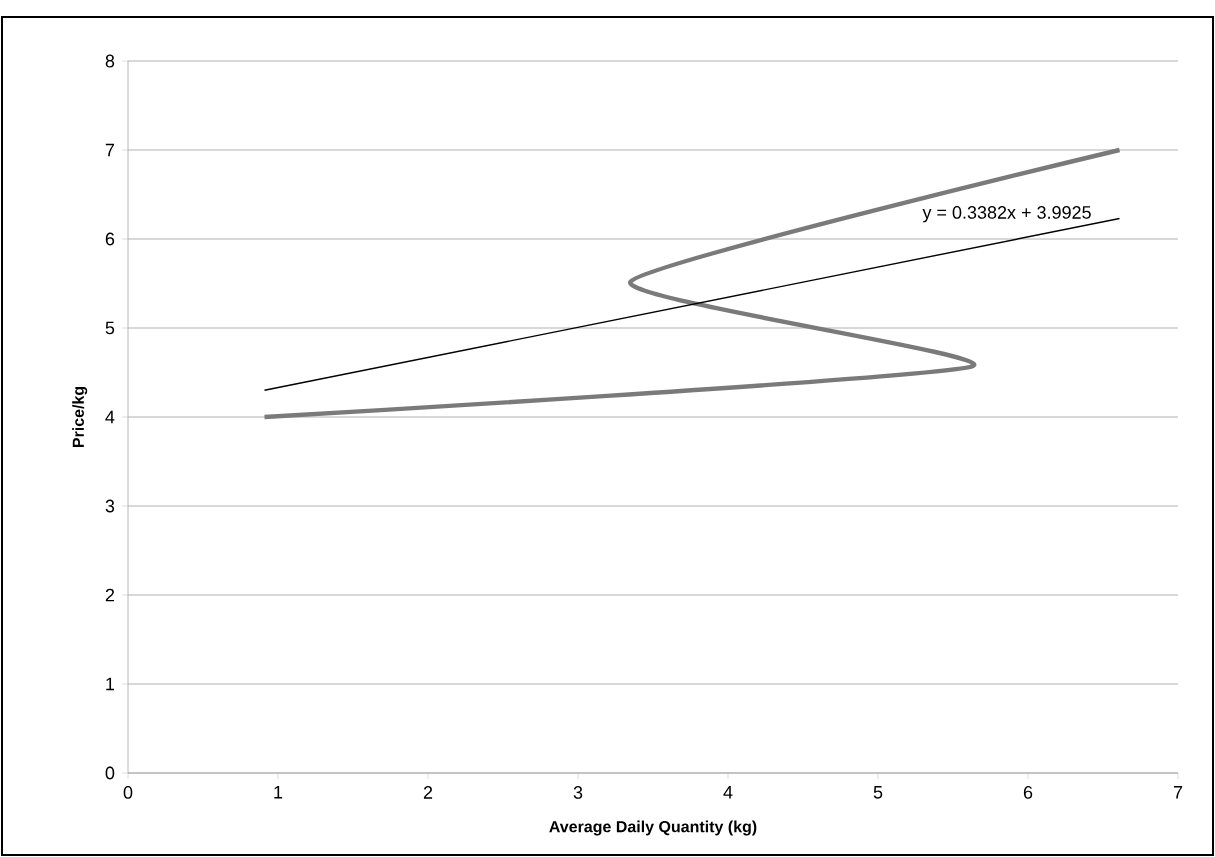  What do you see at coordinates (1006, 214) in the screenshot?
I see `annotation: y = 0.3382x + 3.9925` at bounding box center [1006, 214].